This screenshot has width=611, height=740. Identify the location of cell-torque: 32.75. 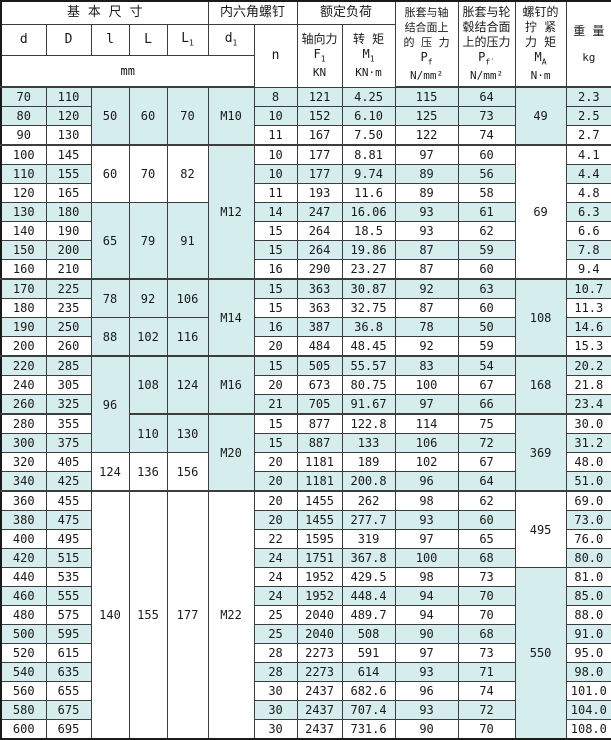
(368, 308).